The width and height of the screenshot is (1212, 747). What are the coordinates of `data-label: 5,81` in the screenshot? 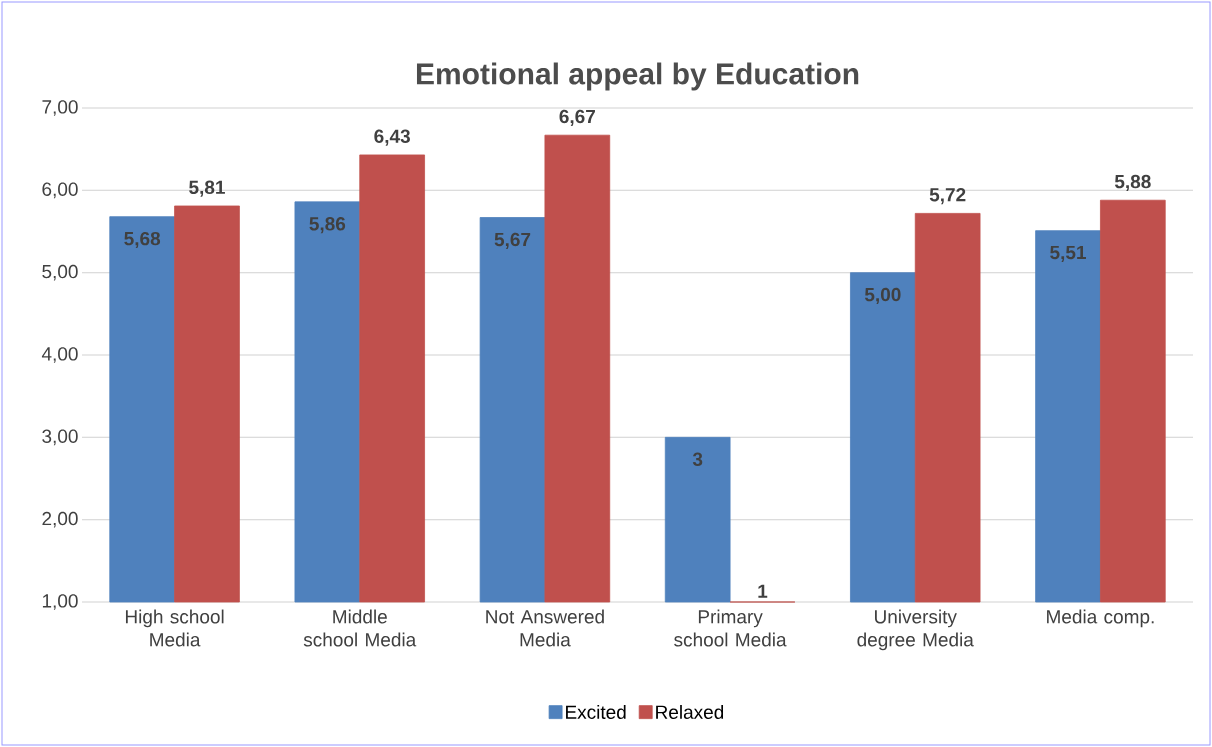 It's located at (207, 188).